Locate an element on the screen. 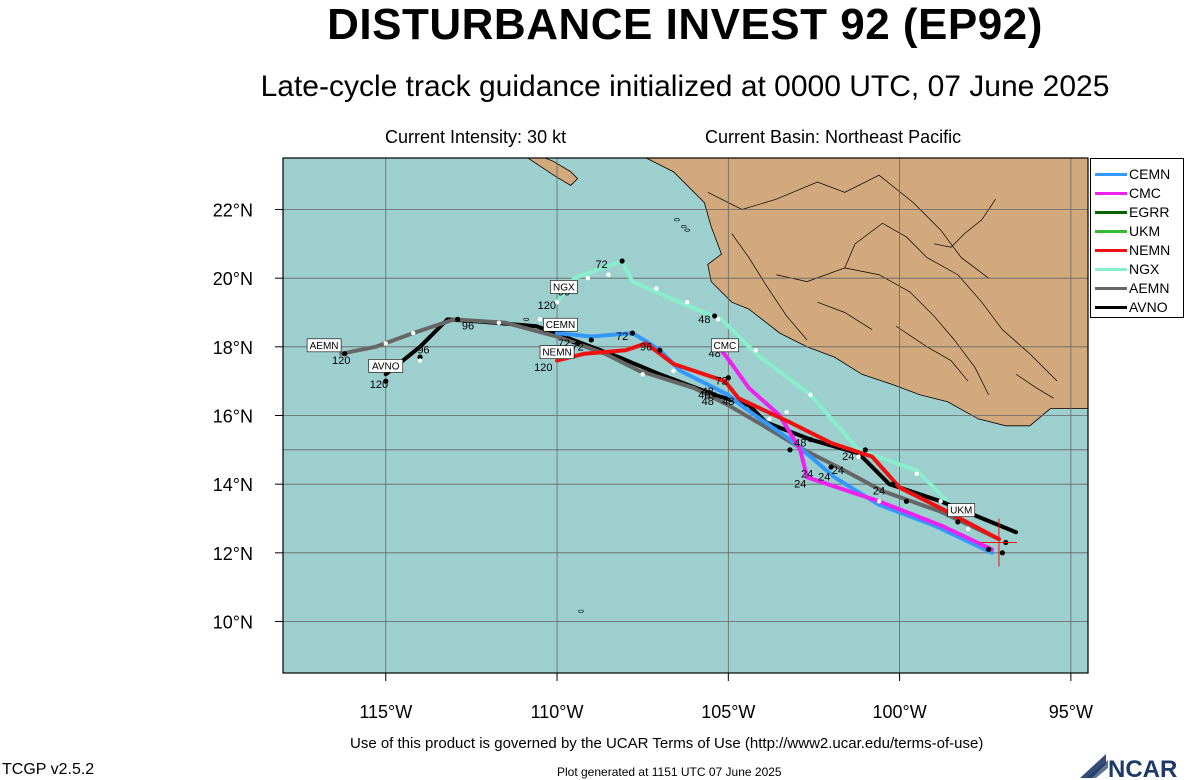 The width and height of the screenshot is (1187, 780). baja-peninsula is located at coordinates (553, 172).